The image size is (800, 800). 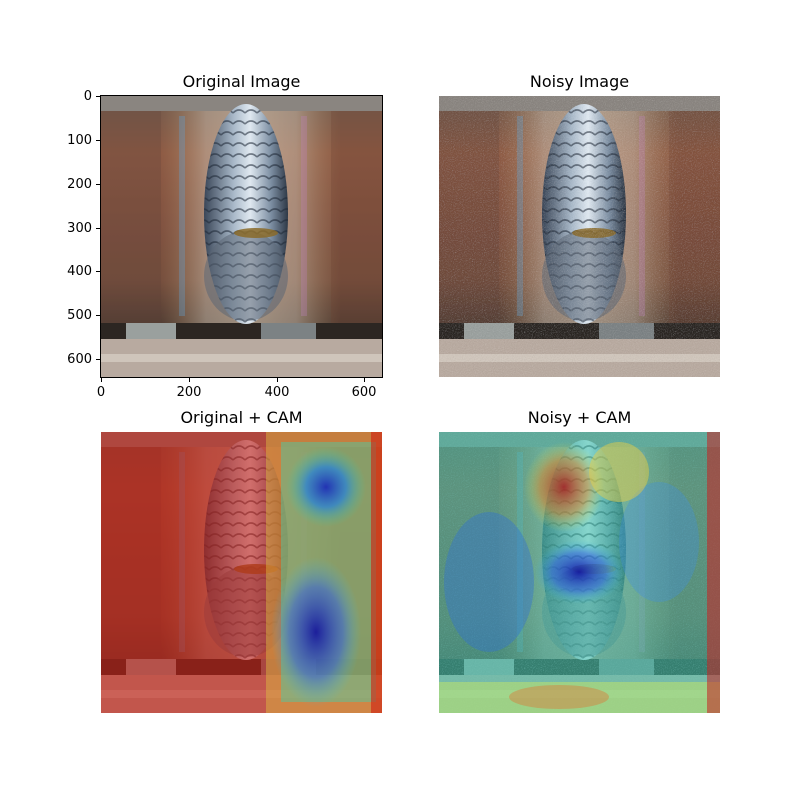 I want to click on y-tick-label: 0, so click(x=87, y=96).